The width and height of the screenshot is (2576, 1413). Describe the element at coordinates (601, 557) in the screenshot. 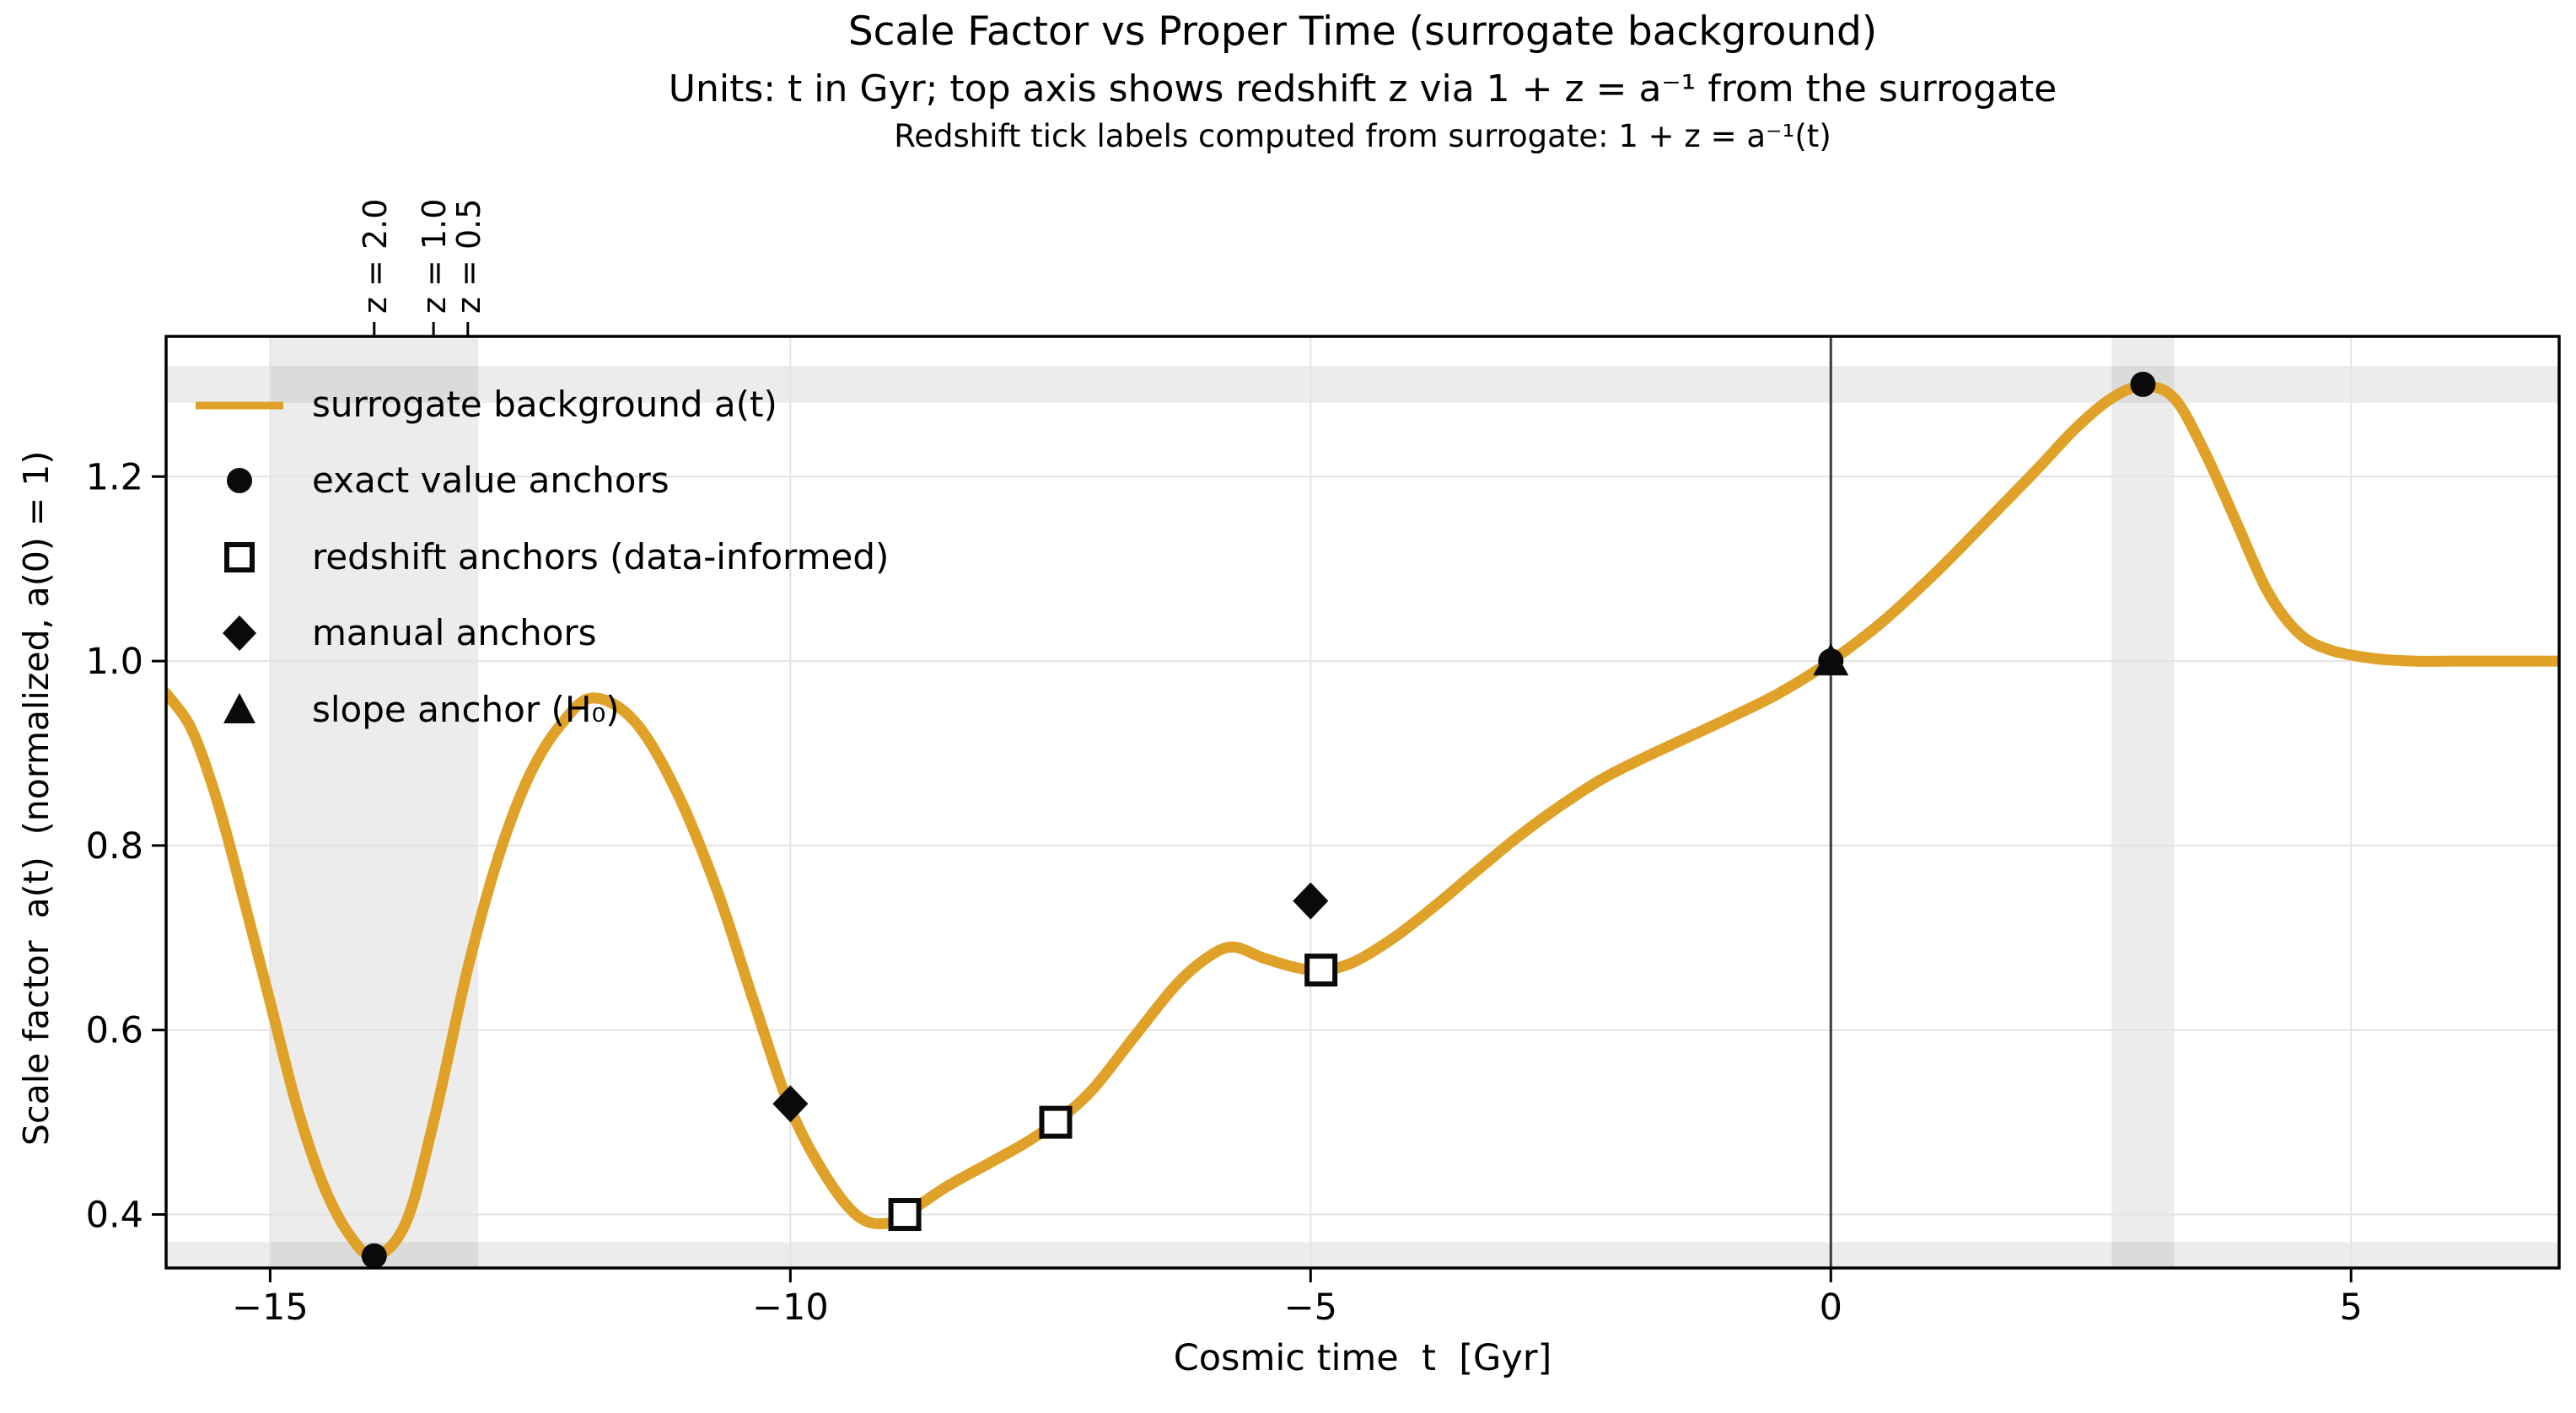

I see `legend-label: redshift anchors (data-informed)` at that location.